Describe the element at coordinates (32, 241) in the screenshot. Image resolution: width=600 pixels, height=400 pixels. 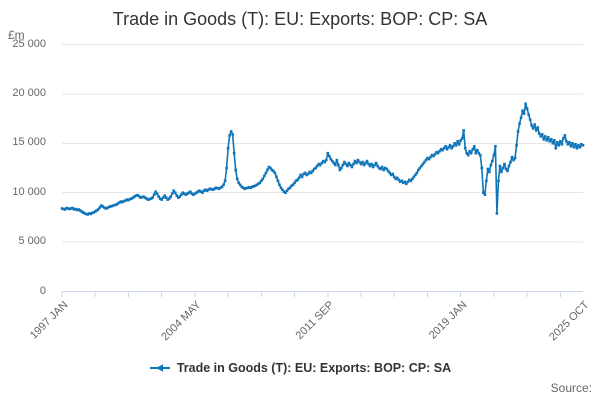
I see `y-axis-label: 5 000` at that location.